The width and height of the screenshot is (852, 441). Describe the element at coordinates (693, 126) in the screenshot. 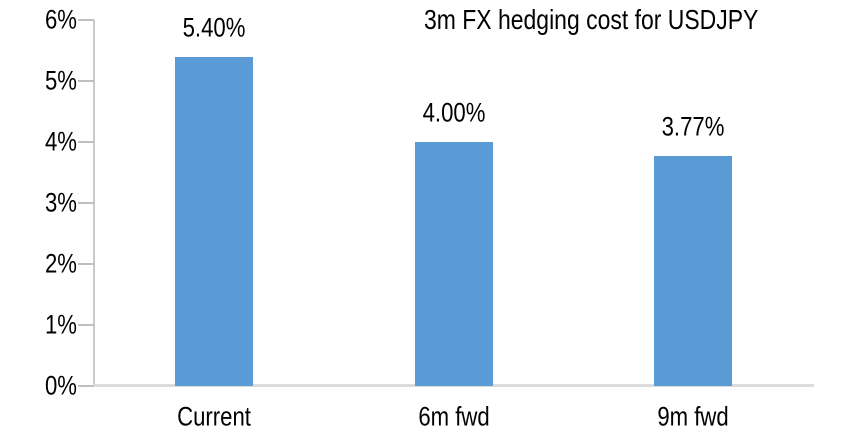

I see `bar-value-label: 3.77%` at that location.